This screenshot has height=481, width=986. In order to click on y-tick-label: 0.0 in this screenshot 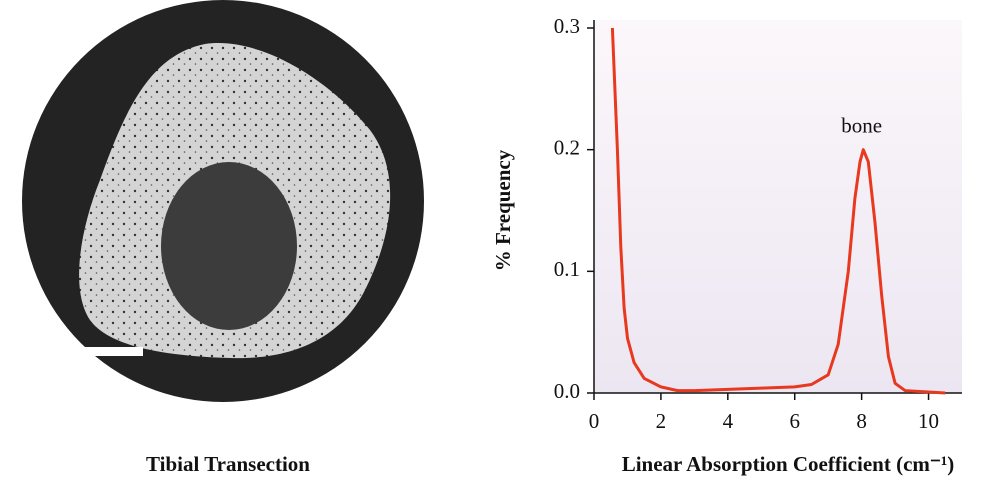, I will do `click(567, 391)`.